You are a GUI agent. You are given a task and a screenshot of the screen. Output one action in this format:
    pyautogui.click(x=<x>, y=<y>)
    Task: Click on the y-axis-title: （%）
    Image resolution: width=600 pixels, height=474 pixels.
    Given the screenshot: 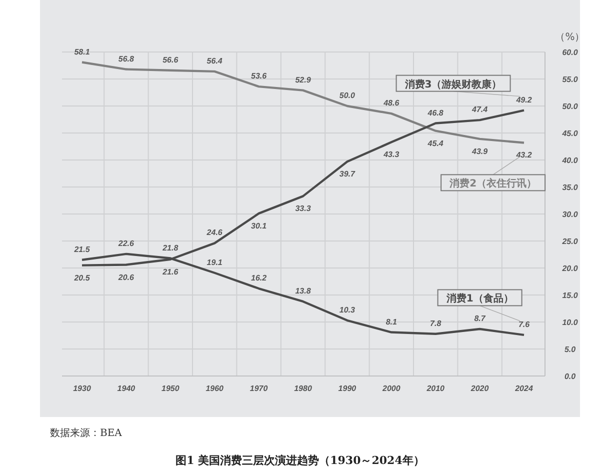 What is the action you would take?
    pyautogui.click(x=570, y=37)
    